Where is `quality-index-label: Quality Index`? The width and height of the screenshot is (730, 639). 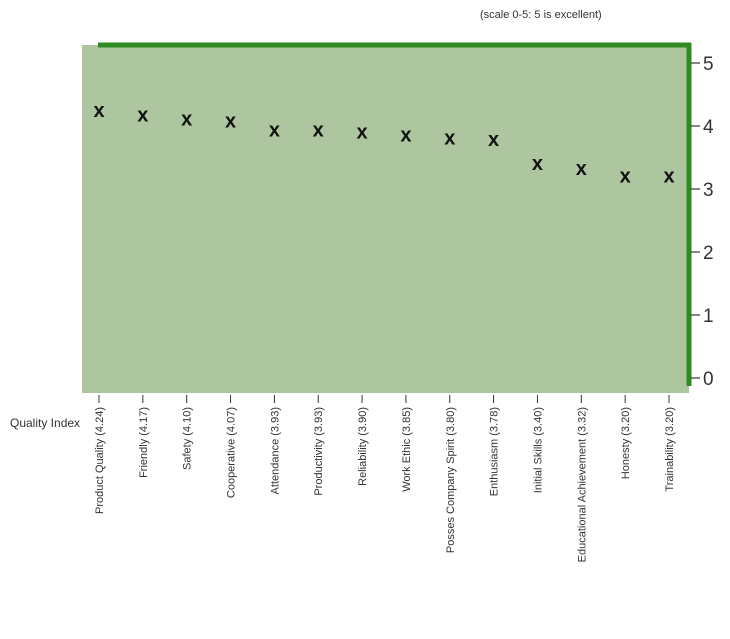
quality-index-label: Quality Index is located at coordinates (45, 423).